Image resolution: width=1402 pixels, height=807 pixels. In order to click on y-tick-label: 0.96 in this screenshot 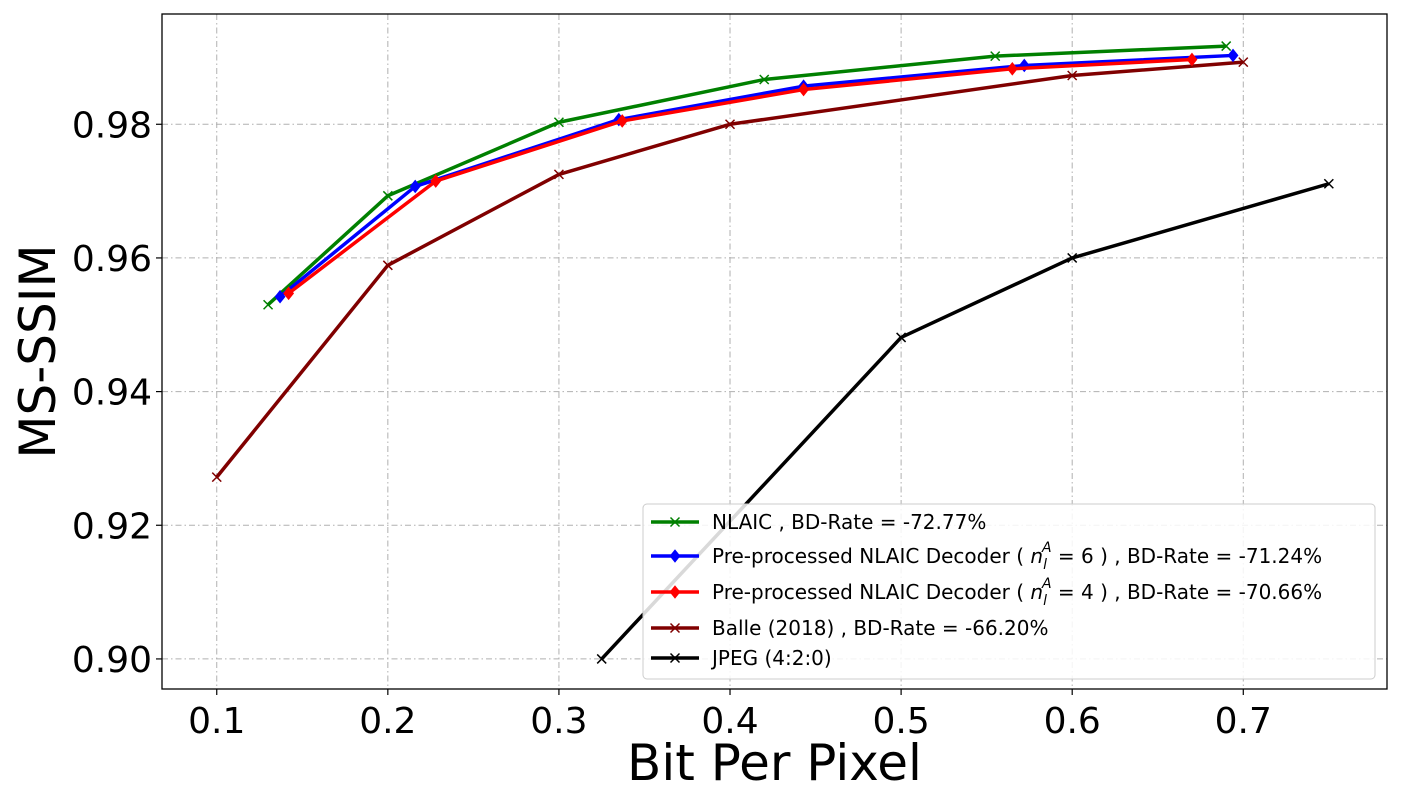, I will do `click(112, 259)`.